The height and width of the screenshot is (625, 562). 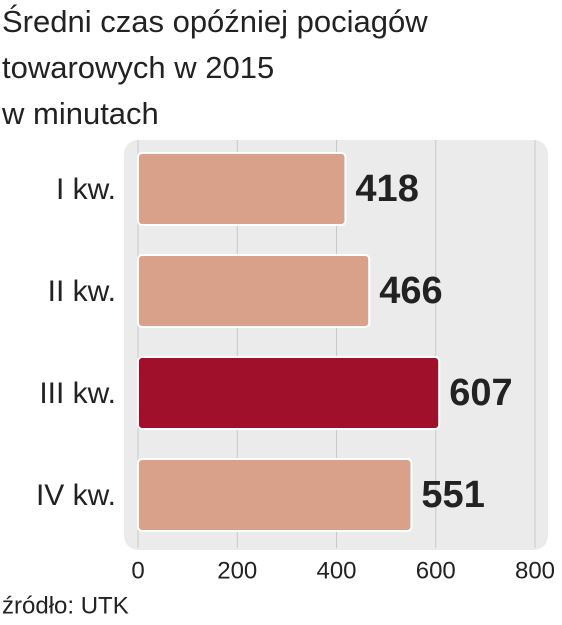 I want to click on x-tick-label: 400, so click(x=336, y=570).